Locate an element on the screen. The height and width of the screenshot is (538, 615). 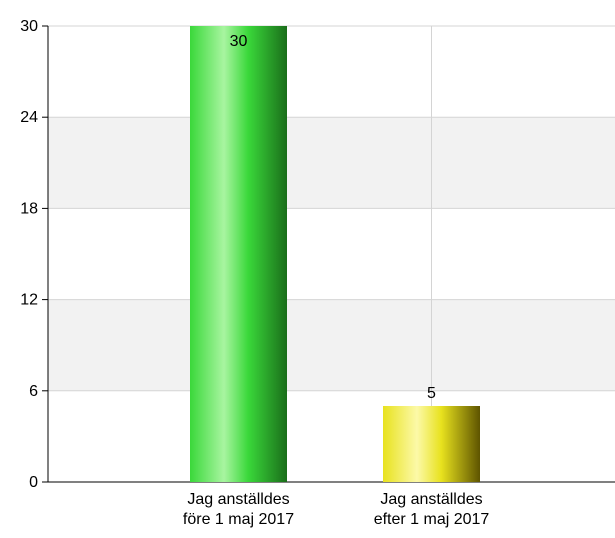
data-label: 5 is located at coordinates (431, 393).